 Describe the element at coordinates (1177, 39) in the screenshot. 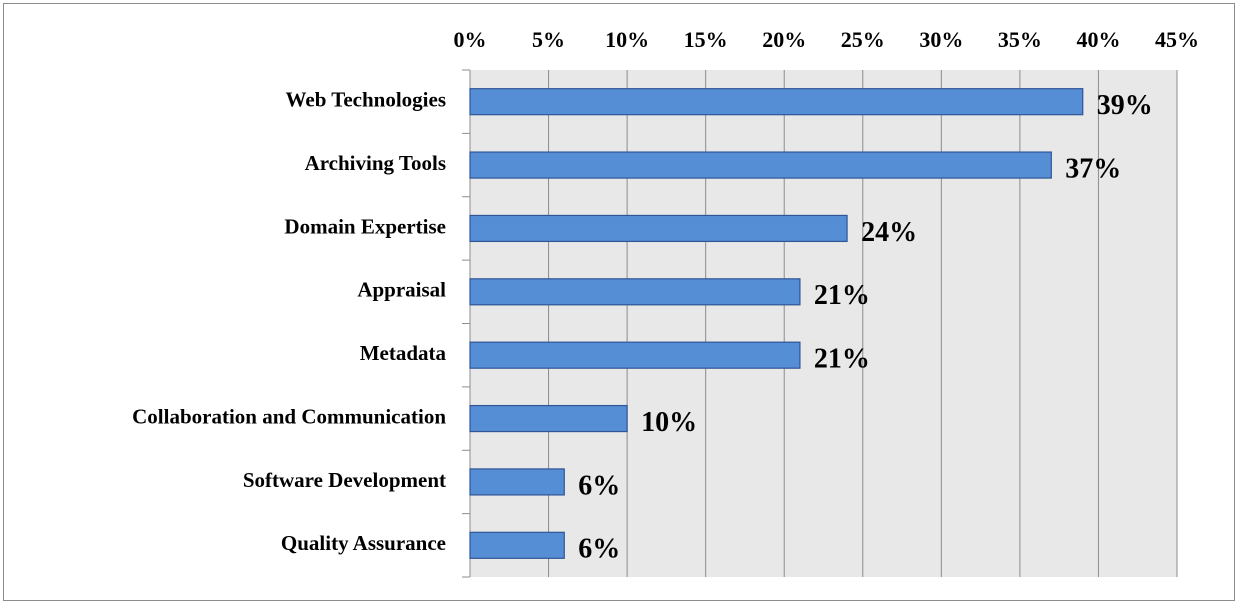

I see `x-tick-label: 45%` at that location.